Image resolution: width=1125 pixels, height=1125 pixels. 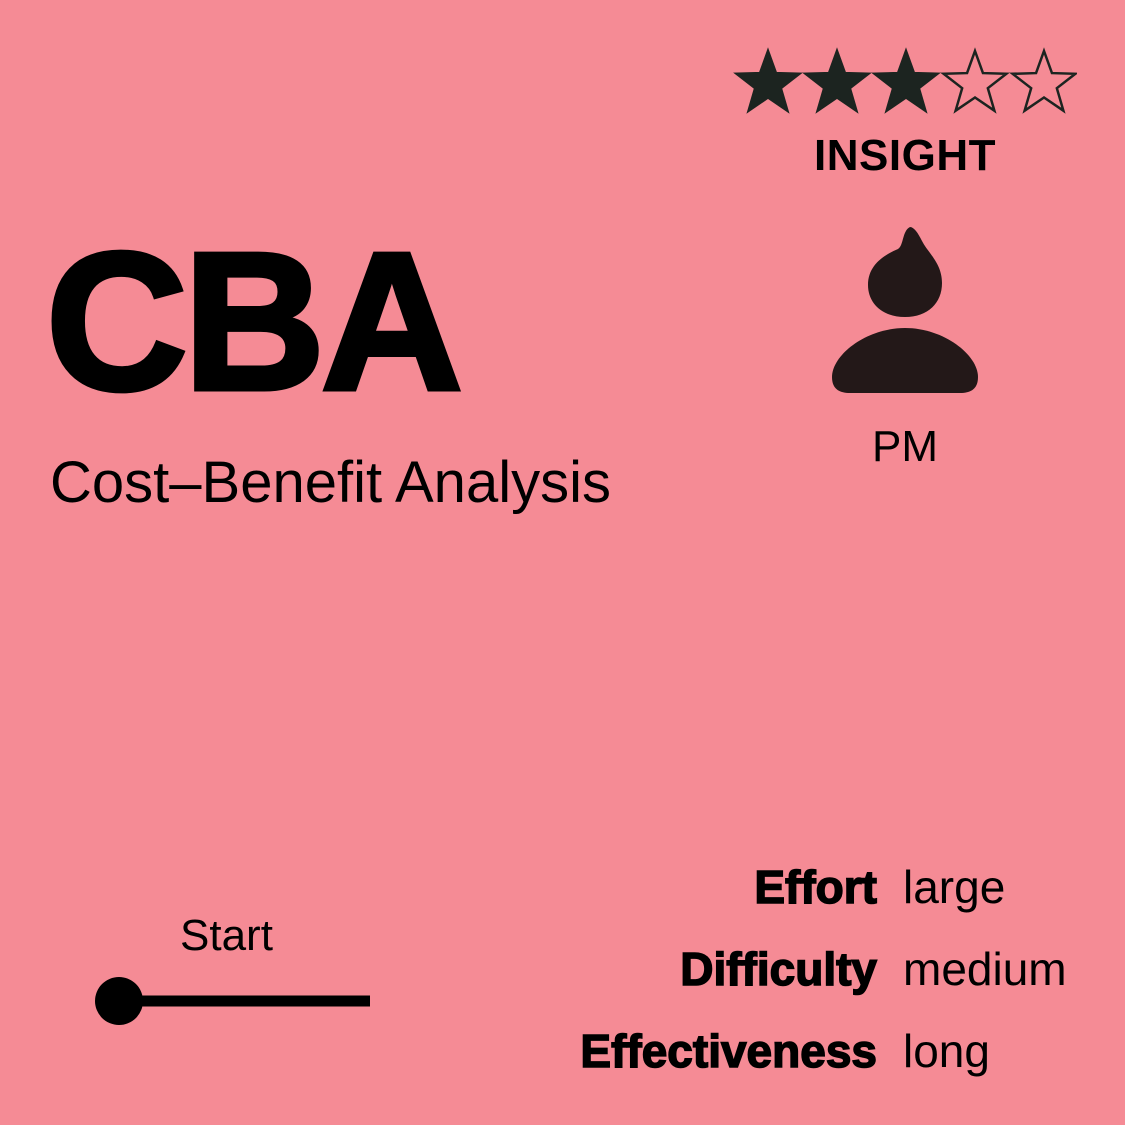 I want to click on metric-label: Effectiveness, so click(x=729, y=1051).